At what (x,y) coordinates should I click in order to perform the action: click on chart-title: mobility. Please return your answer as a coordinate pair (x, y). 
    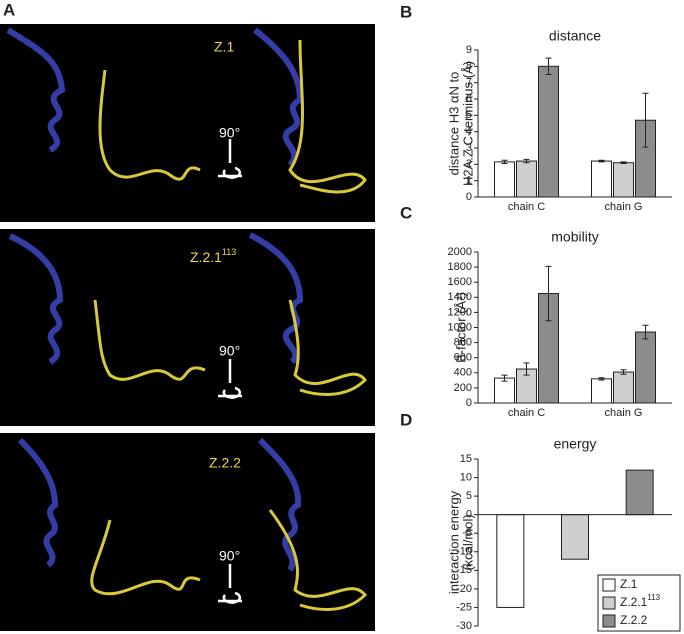
    Looking at the image, I should click on (574, 237).